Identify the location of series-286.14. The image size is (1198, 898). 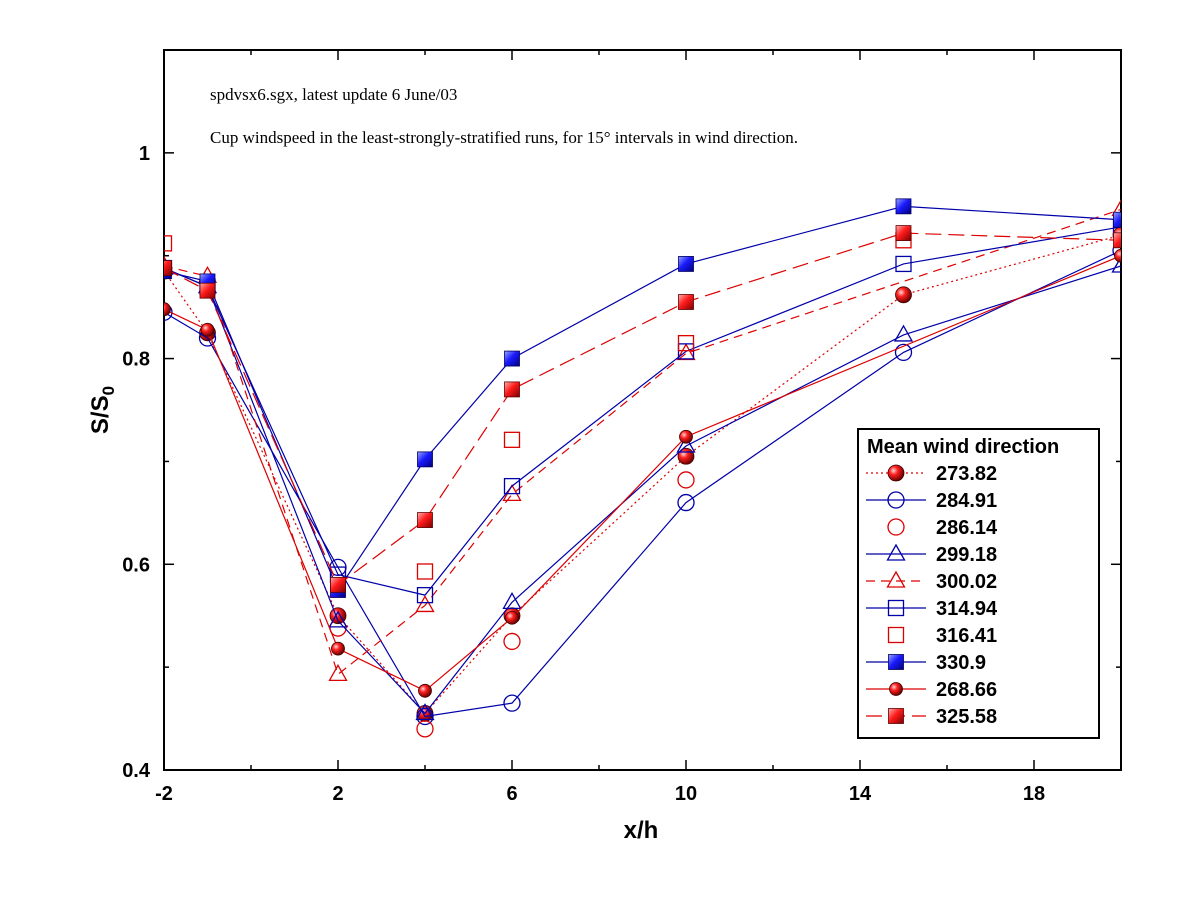
(512, 604).